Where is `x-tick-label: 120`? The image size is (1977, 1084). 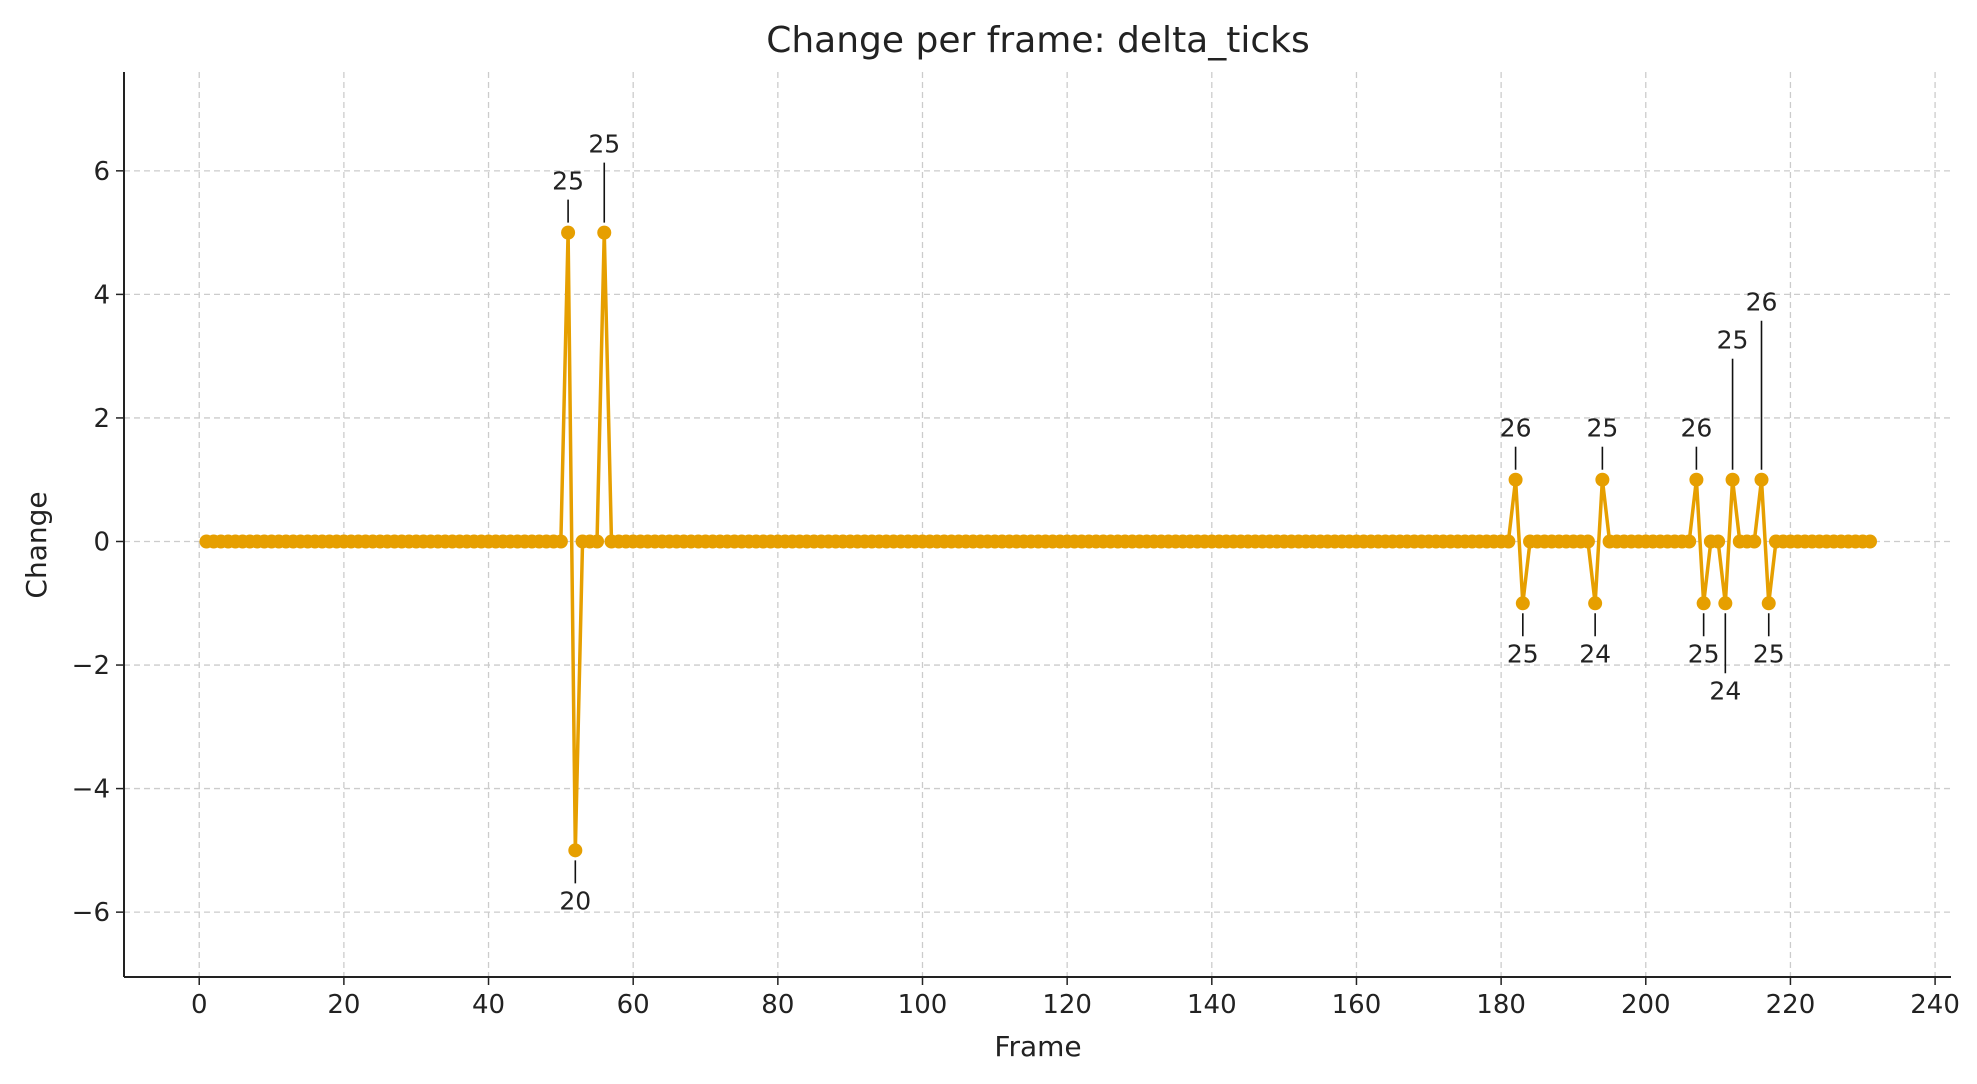
x-tick-label: 120 is located at coordinates (1067, 1005).